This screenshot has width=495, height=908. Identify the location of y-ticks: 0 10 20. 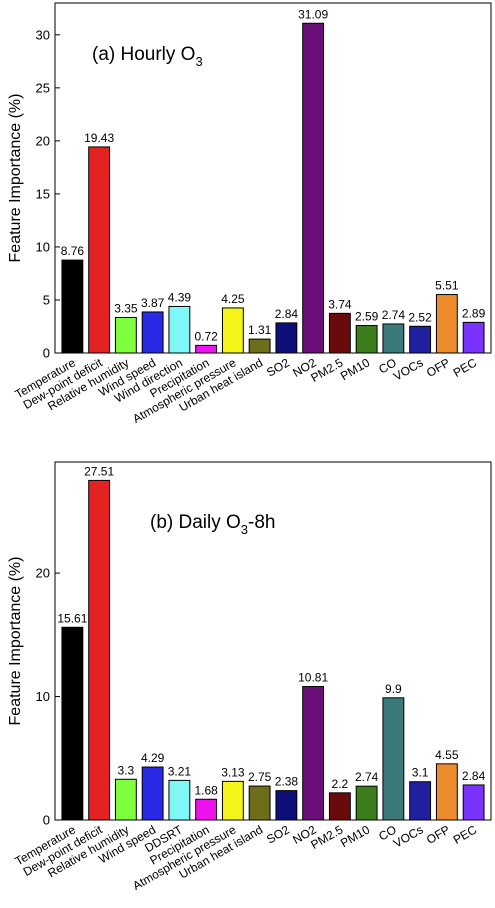
(48, 697).